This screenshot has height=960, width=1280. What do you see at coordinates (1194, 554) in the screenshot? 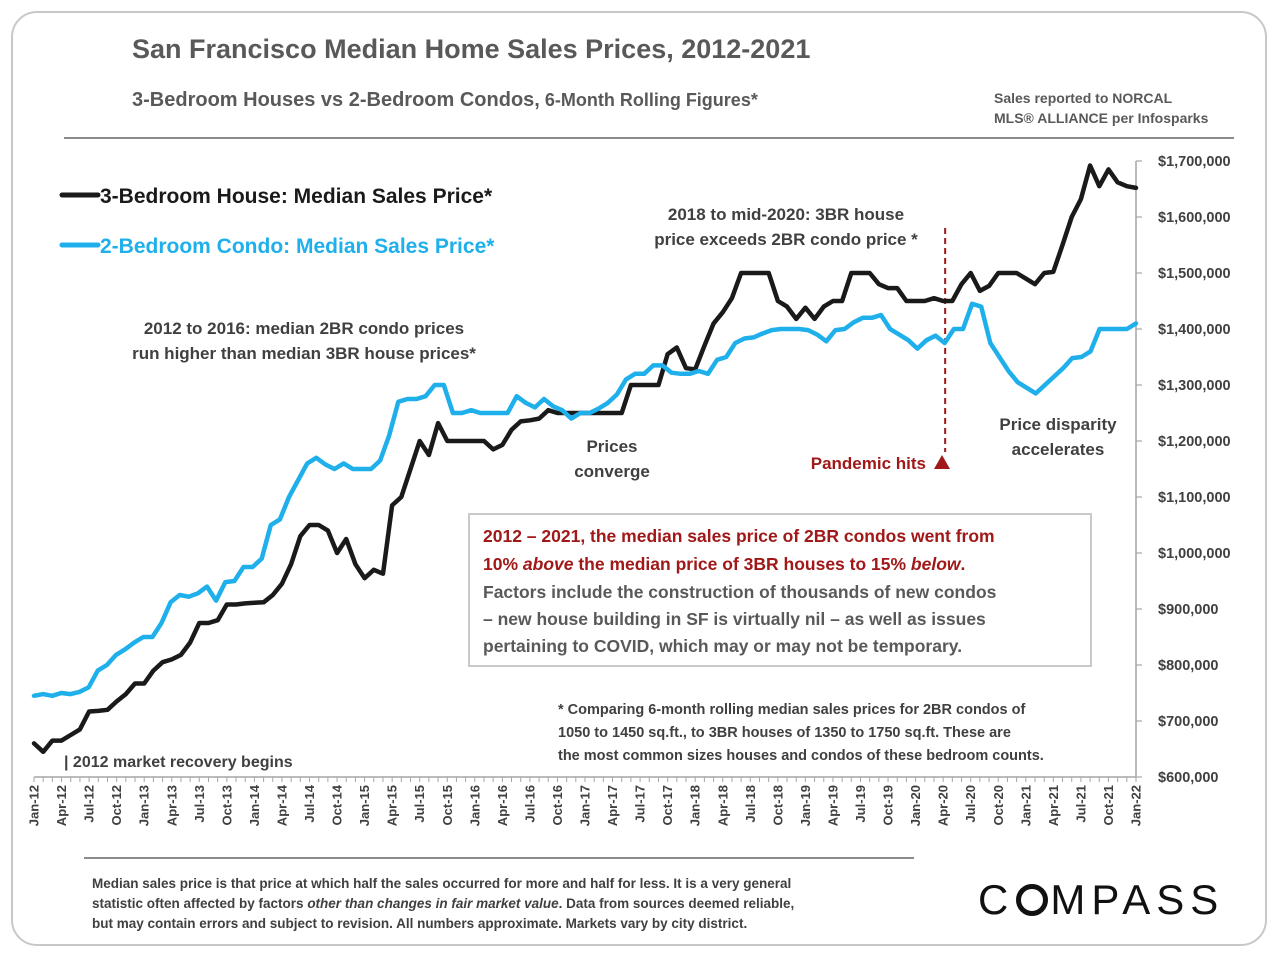
I see `y-tick-label: $1,000,000` at bounding box center [1194, 554].